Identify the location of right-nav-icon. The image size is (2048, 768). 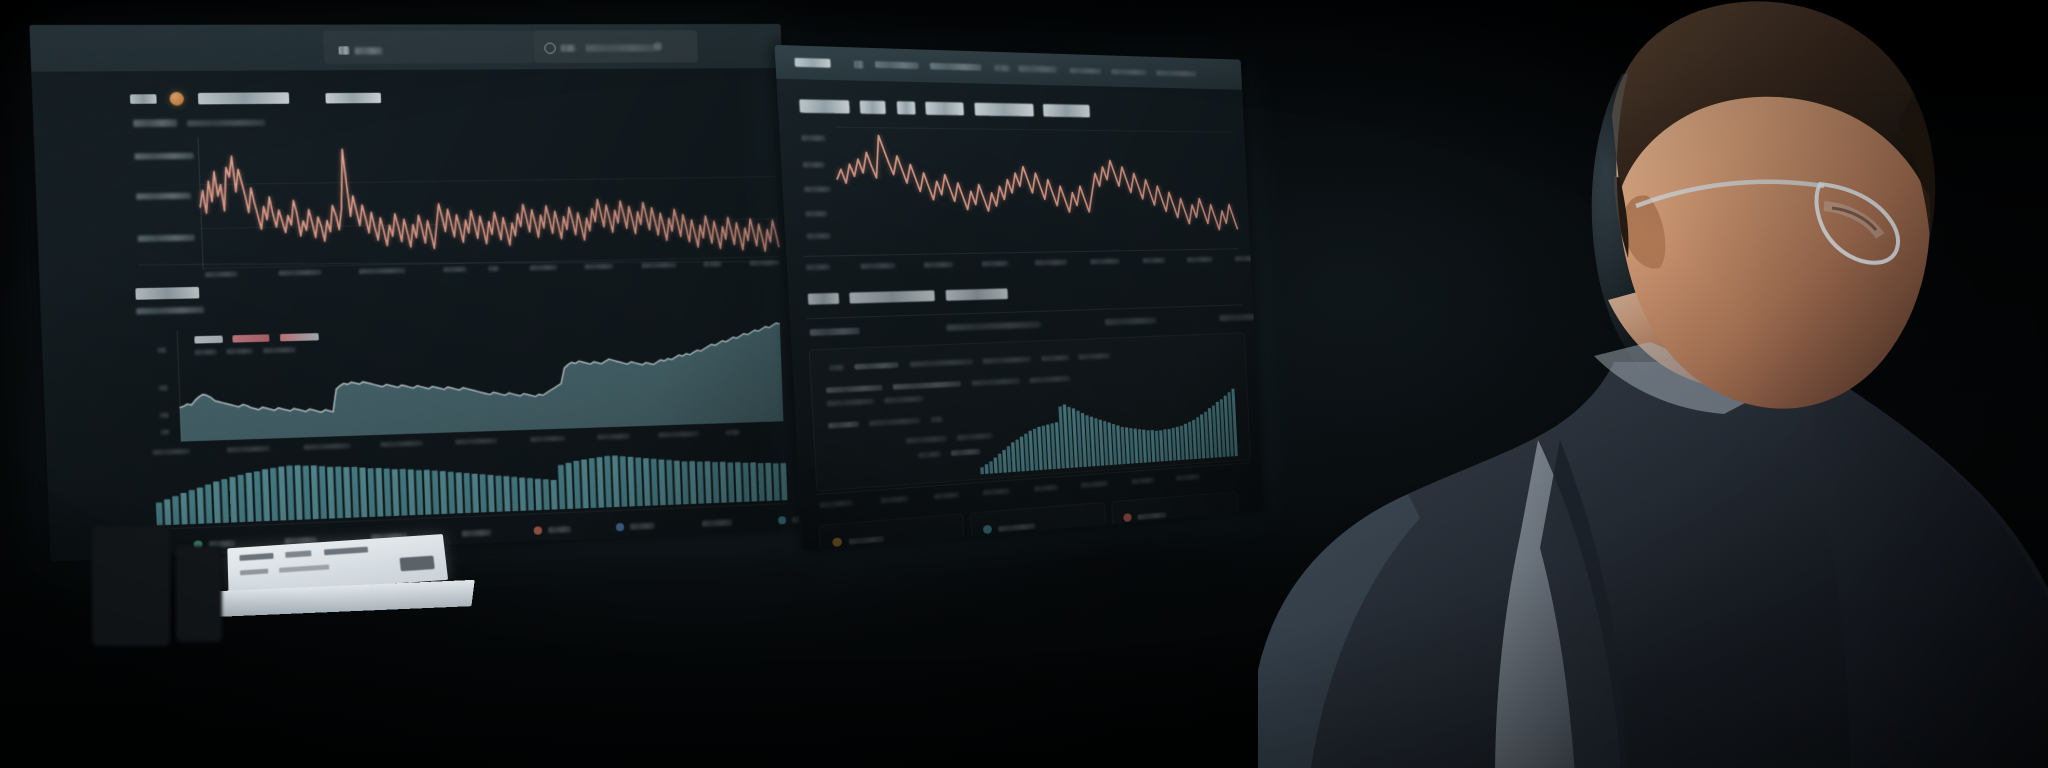
(858, 64).